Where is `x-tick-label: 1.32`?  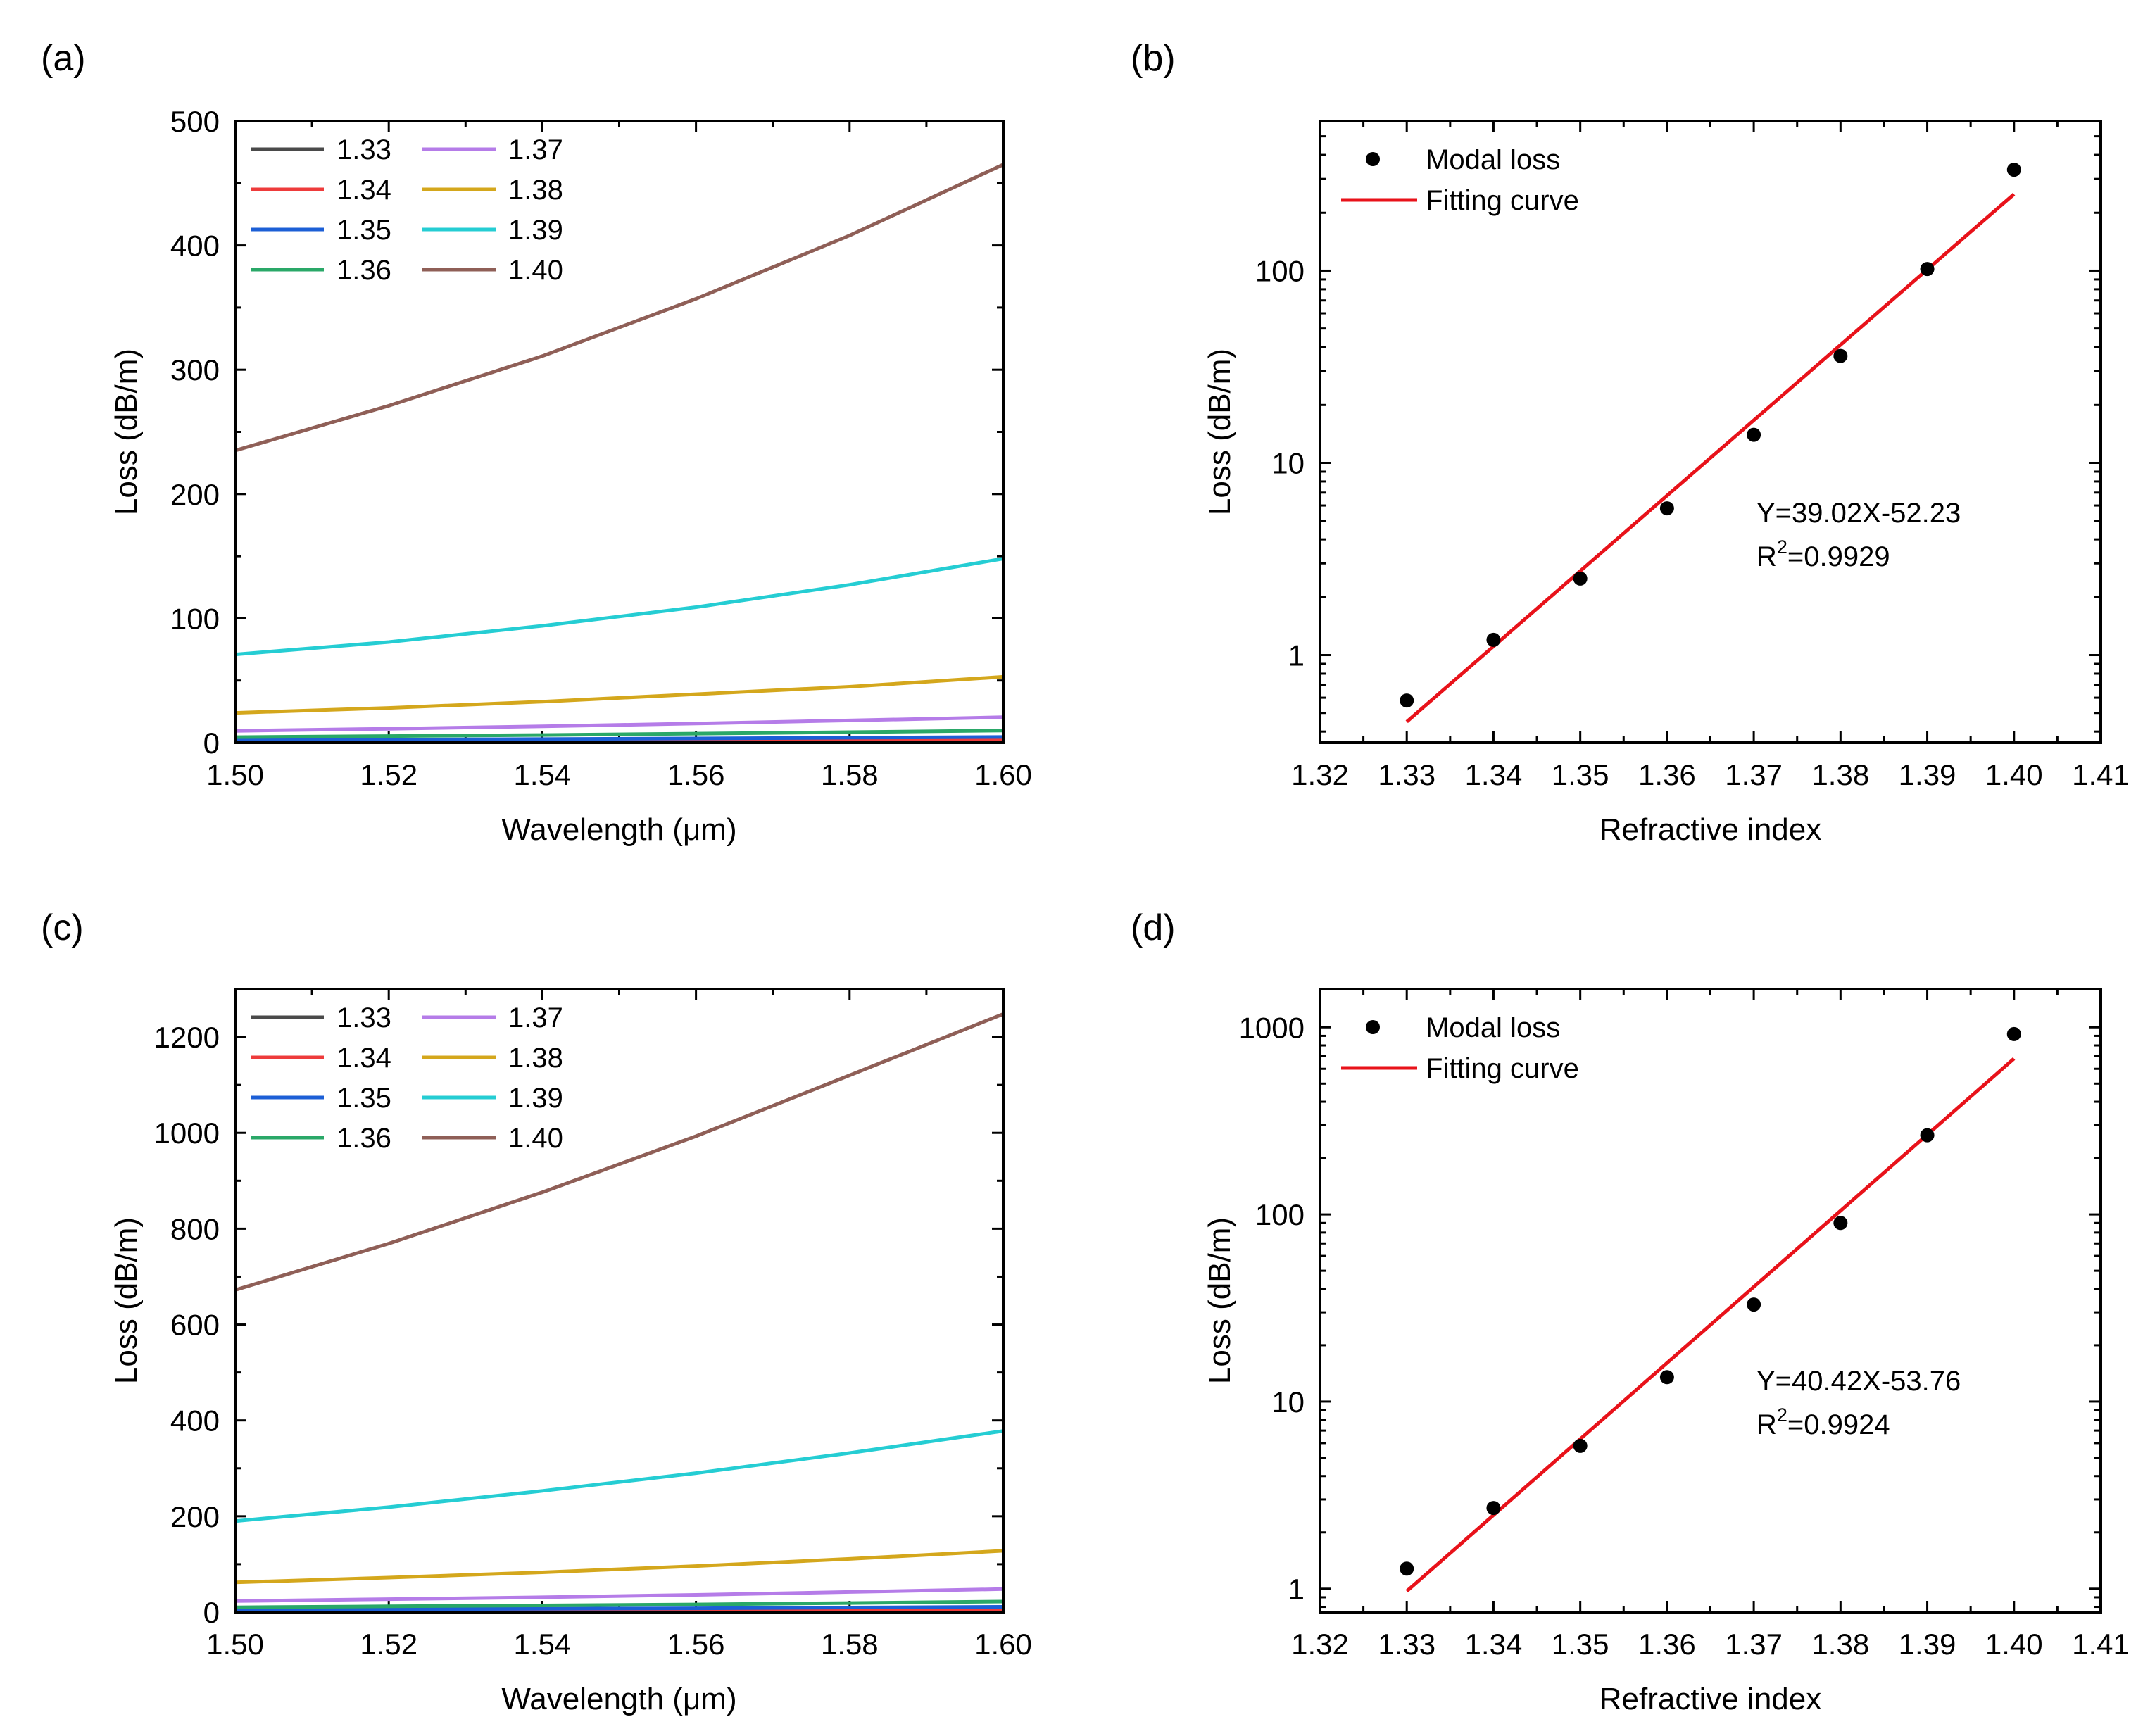
x-tick-label: 1.32 is located at coordinates (1320, 1644).